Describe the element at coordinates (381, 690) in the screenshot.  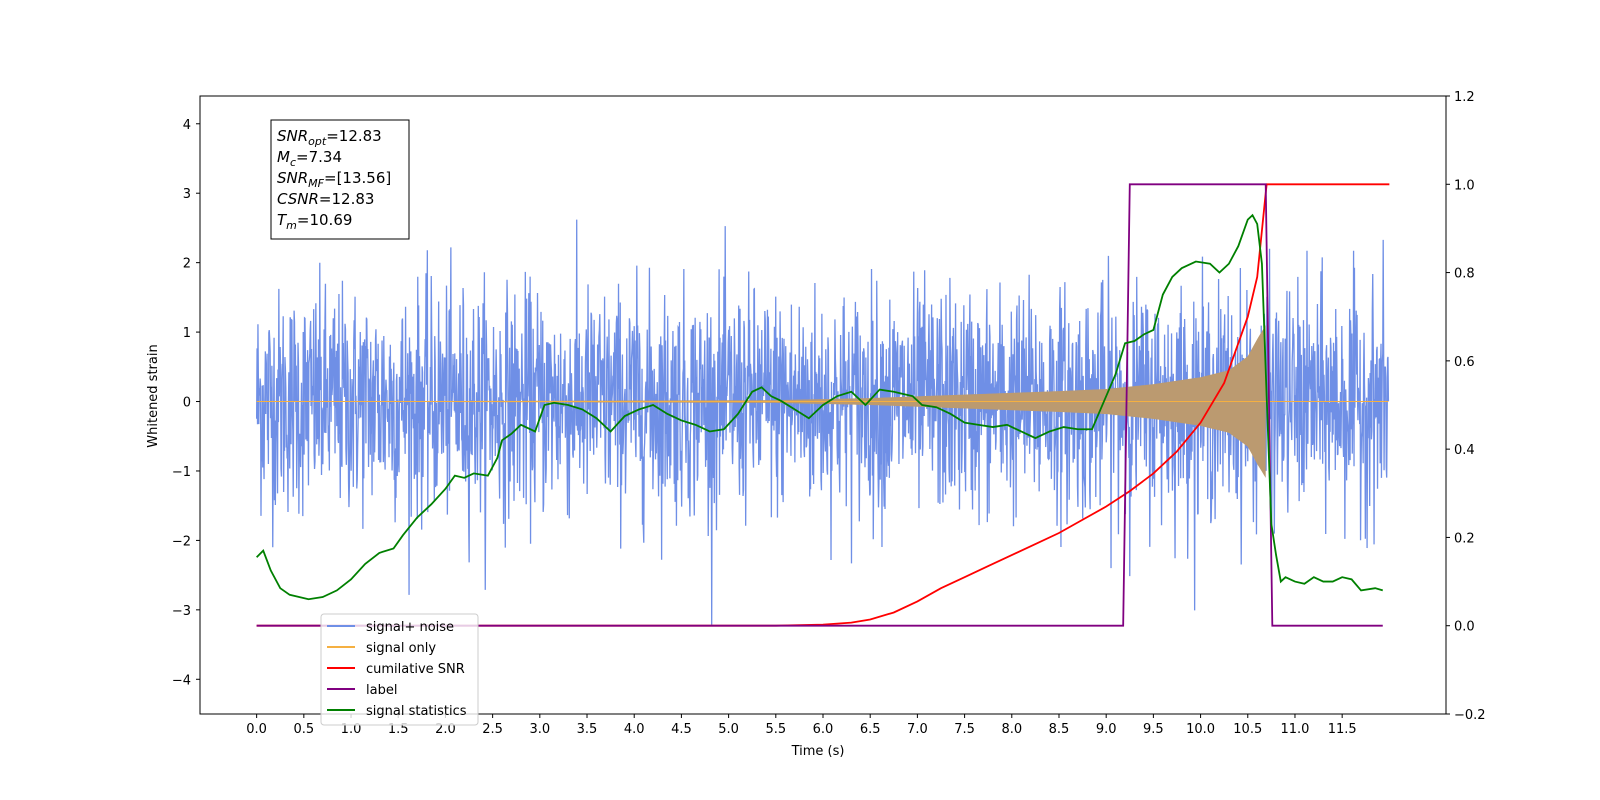
I see `legend-entry-label: label` at that location.